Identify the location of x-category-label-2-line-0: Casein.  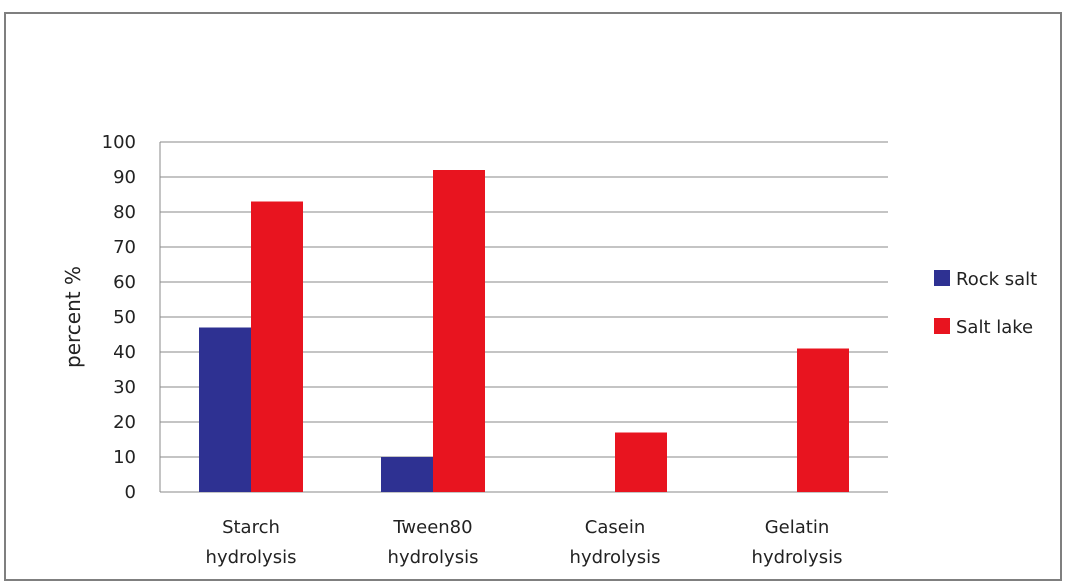
(615, 527).